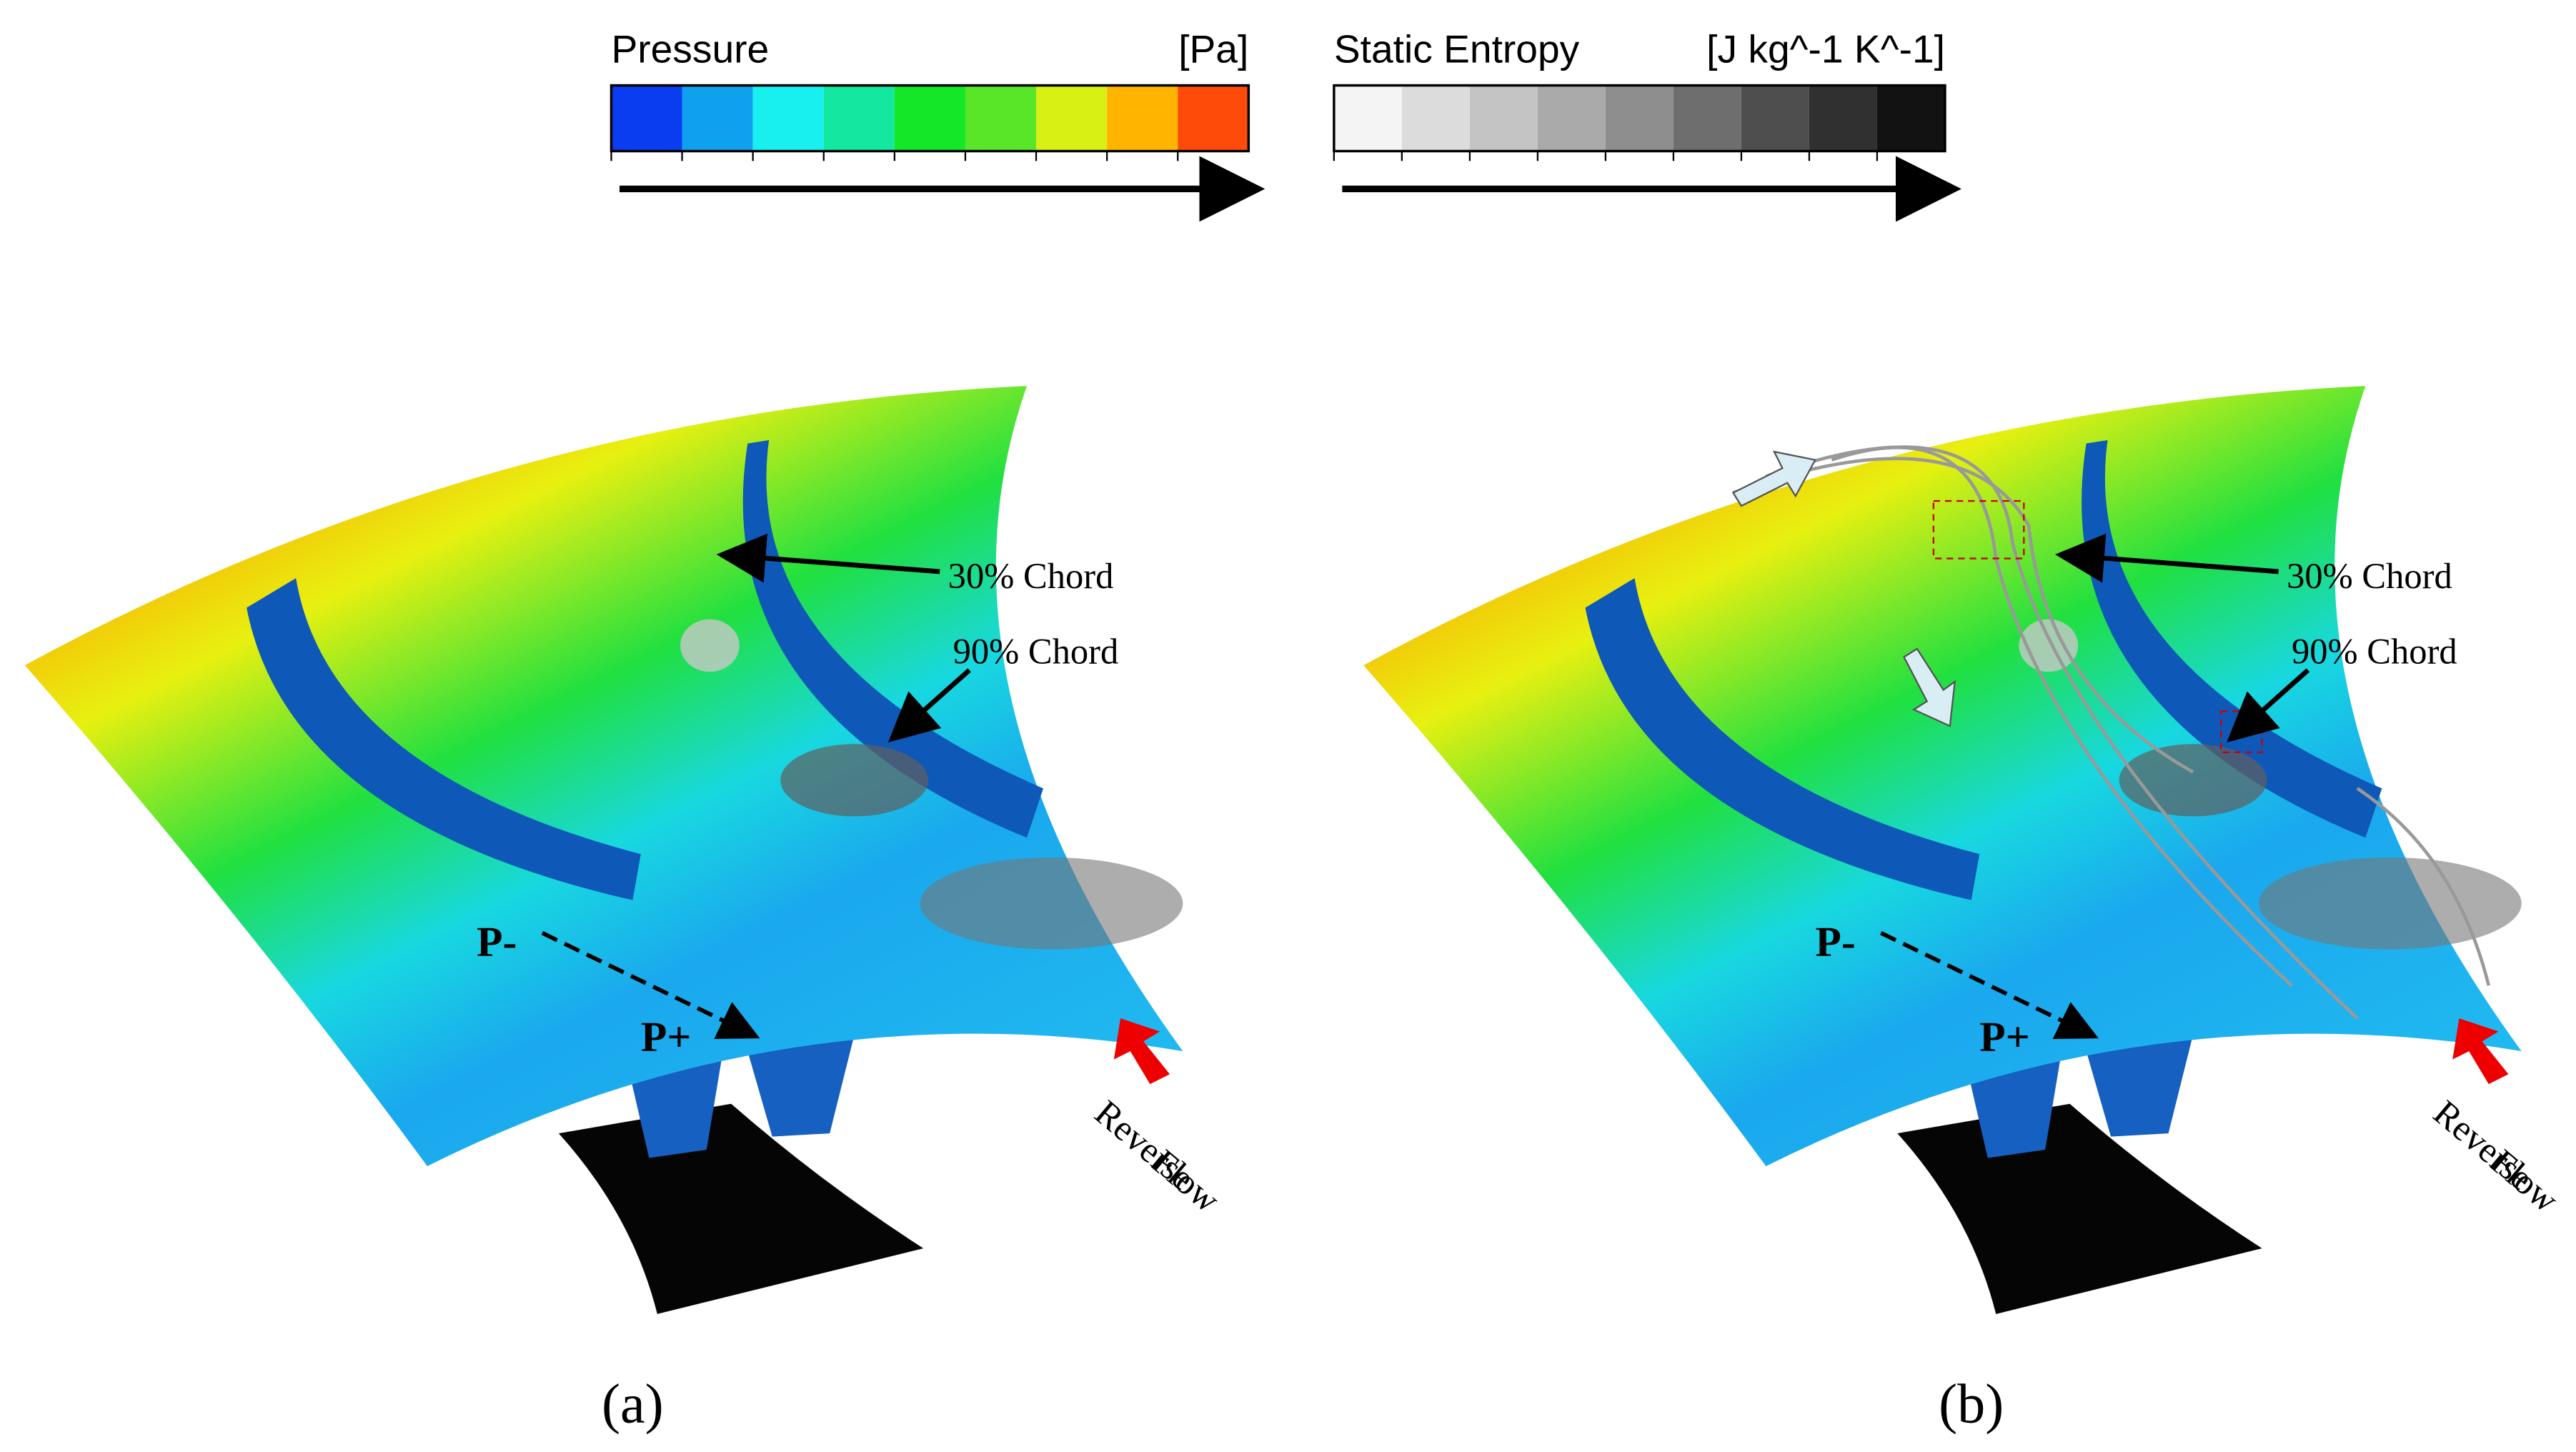  What do you see at coordinates (690, 48) in the screenshot?
I see `legend-title: Pressure` at bounding box center [690, 48].